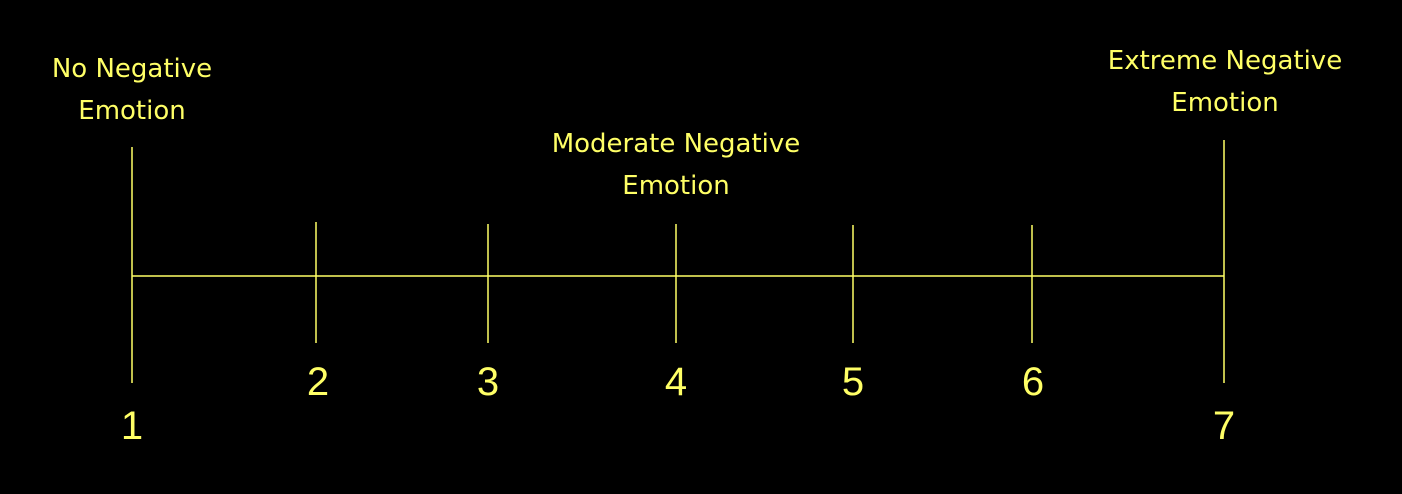 This screenshot has width=1402, height=494. Describe the element at coordinates (676, 165) in the screenshot. I see `label-moderate-negative-emotion: Moderate Negative Emotion` at that location.